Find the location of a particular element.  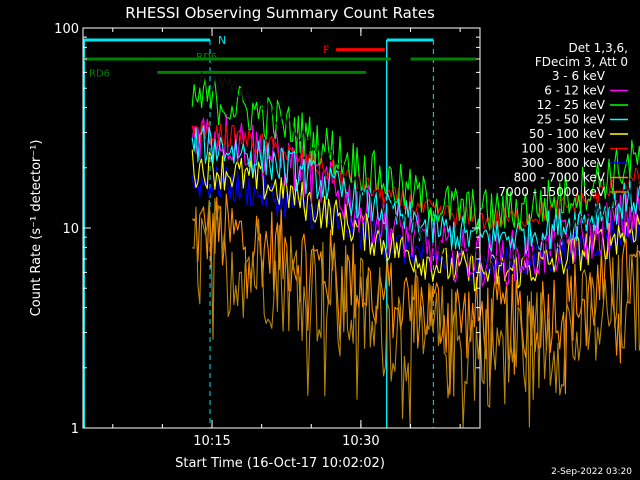

chart-title: RHESSI Observing Summary Count Rates is located at coordinates (280, 13).